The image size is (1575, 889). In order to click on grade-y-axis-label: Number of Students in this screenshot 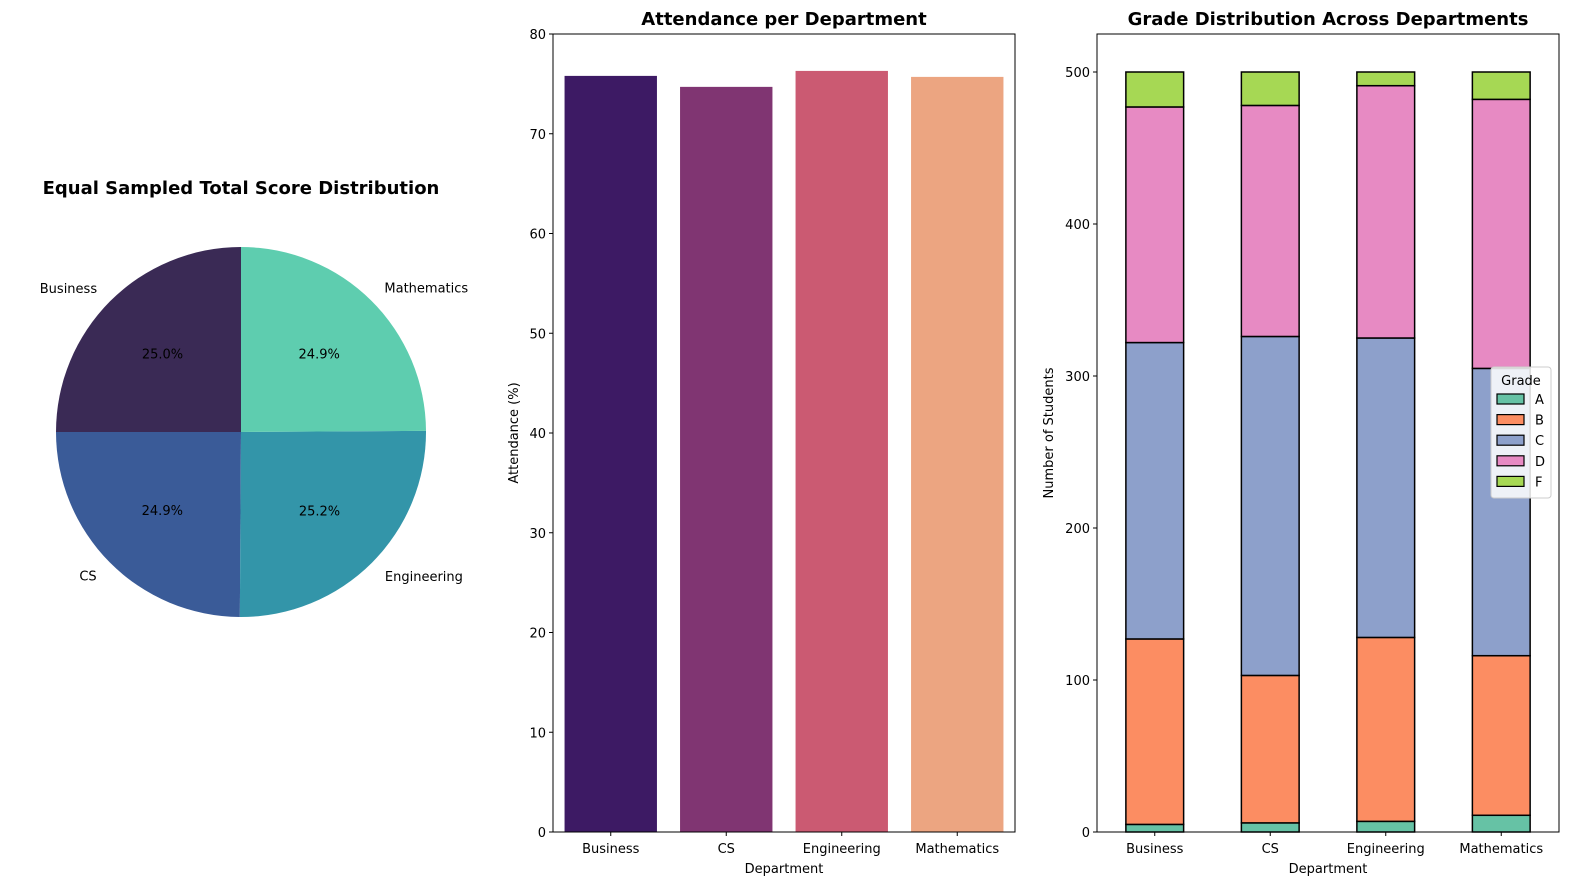, I will do `click(1049, 432)`.